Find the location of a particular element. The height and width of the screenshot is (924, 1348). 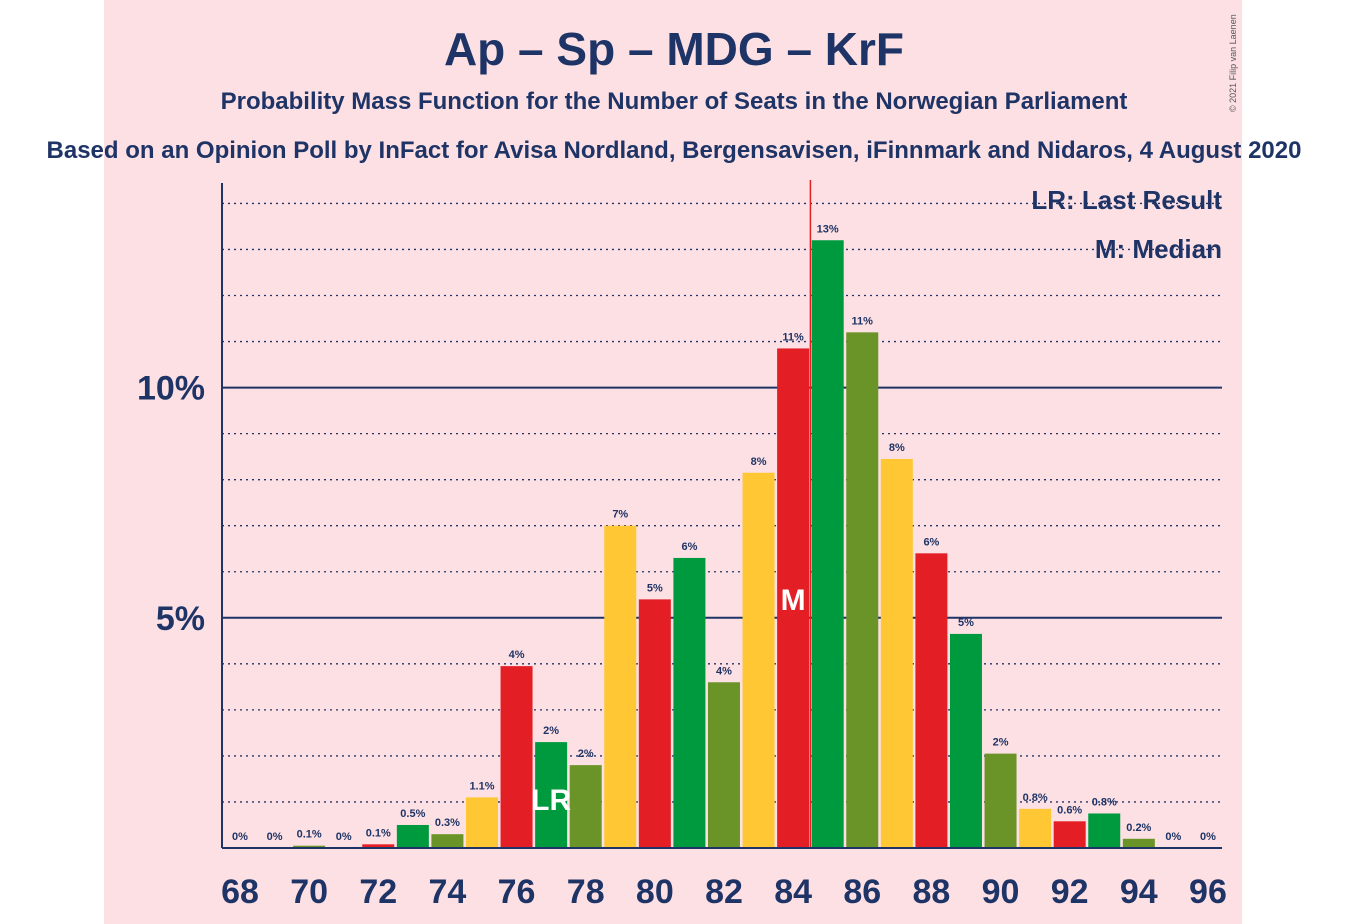

bar-label-83: 8% is located at coordinates (759, 462).